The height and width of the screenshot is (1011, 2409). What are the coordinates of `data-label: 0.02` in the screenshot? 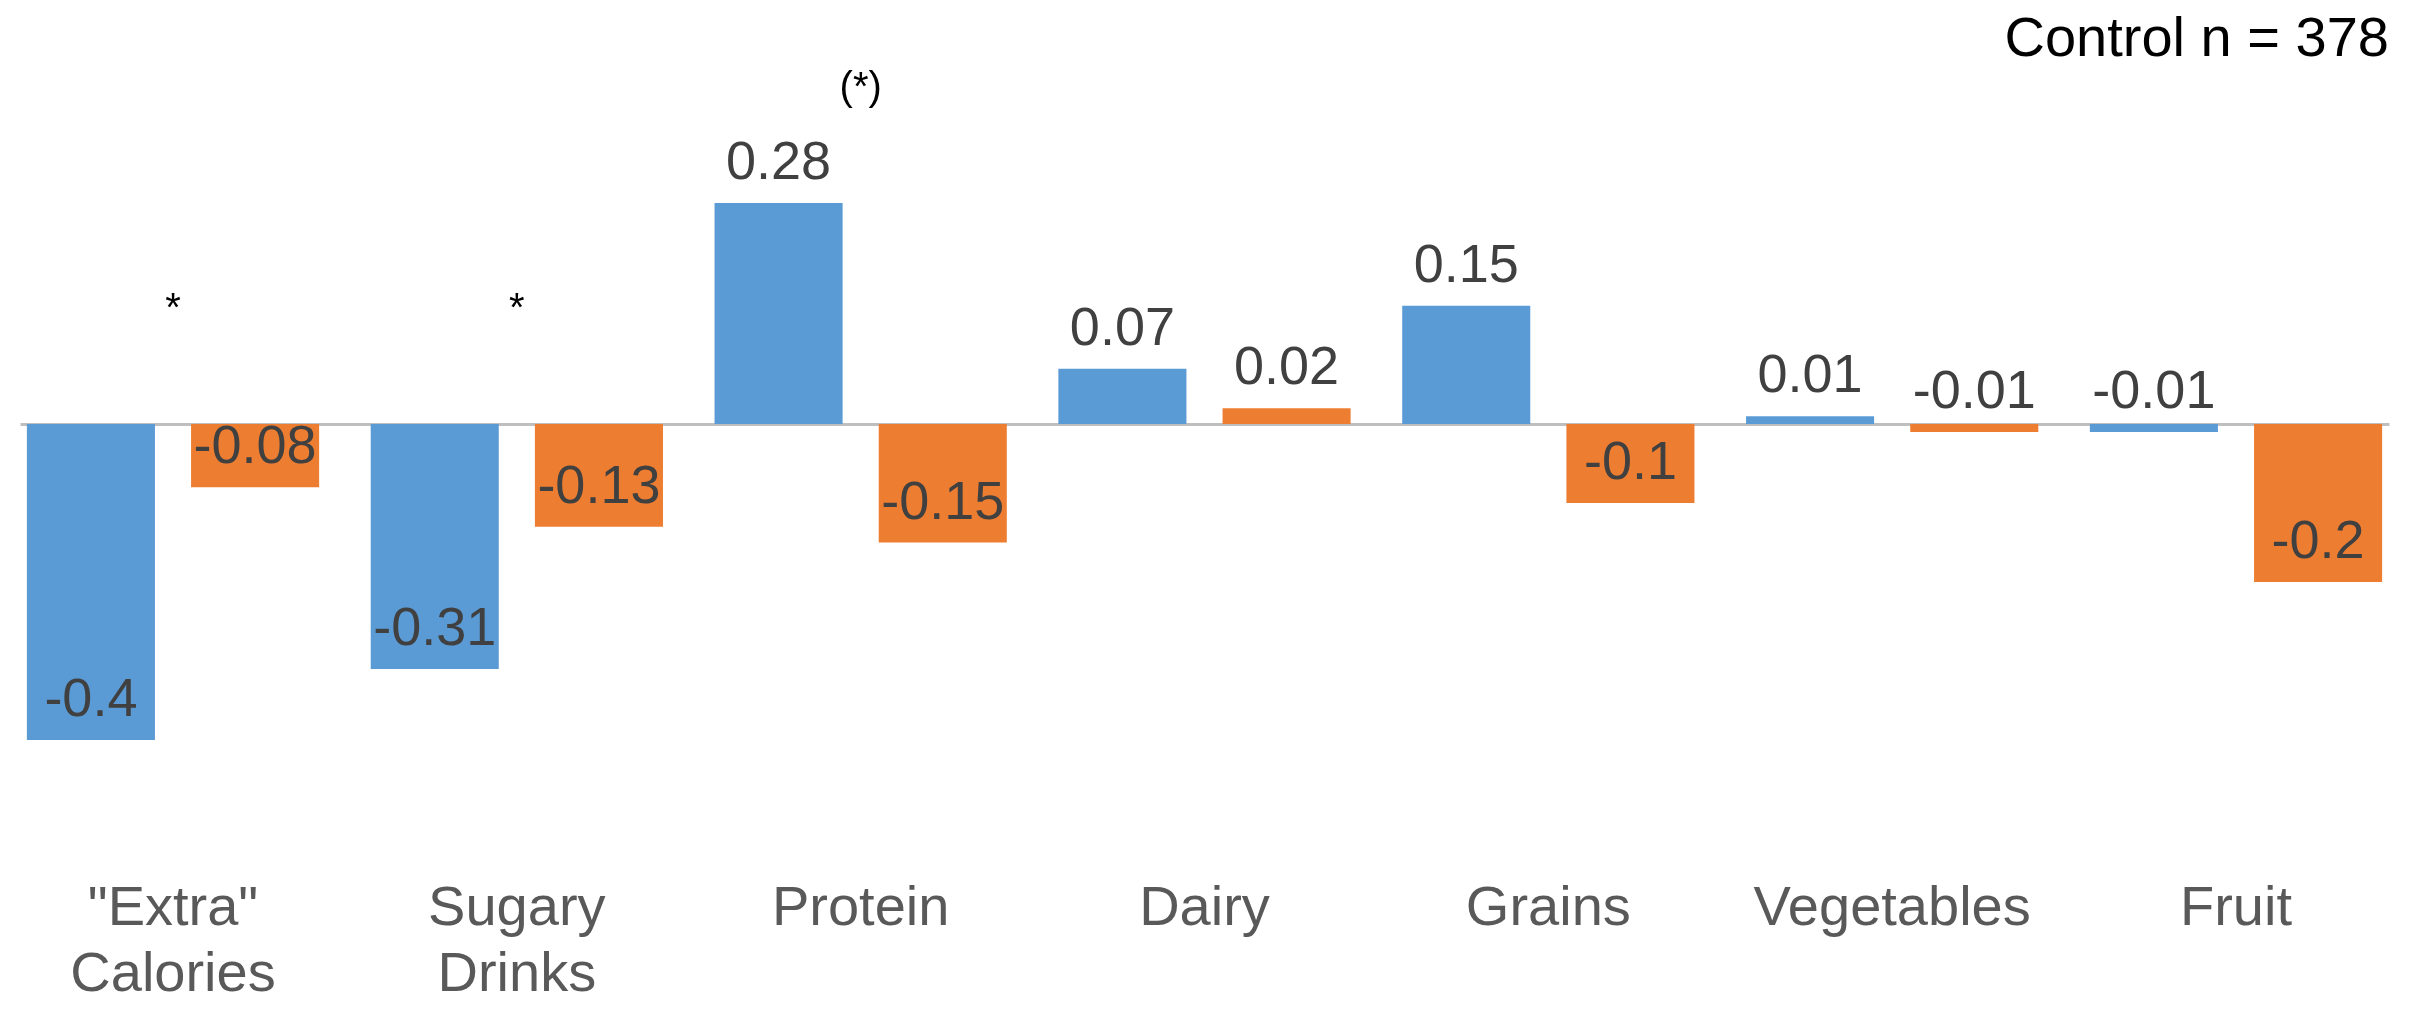 It's located at (1287, 365).